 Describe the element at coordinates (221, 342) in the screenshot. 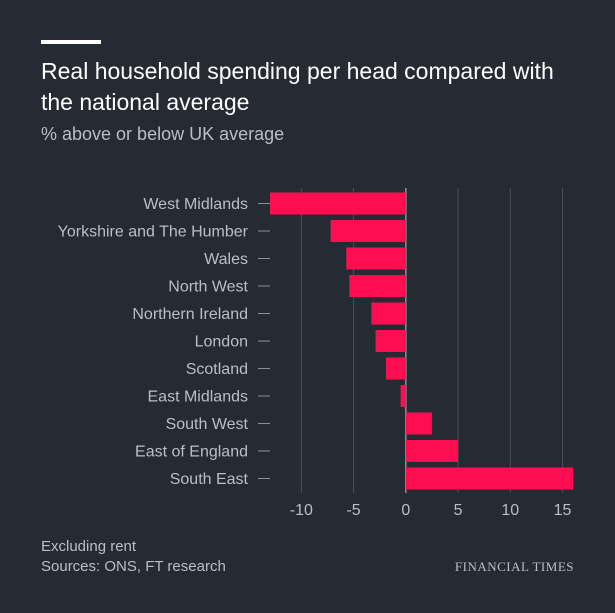

I see `category-label: London` at that location.